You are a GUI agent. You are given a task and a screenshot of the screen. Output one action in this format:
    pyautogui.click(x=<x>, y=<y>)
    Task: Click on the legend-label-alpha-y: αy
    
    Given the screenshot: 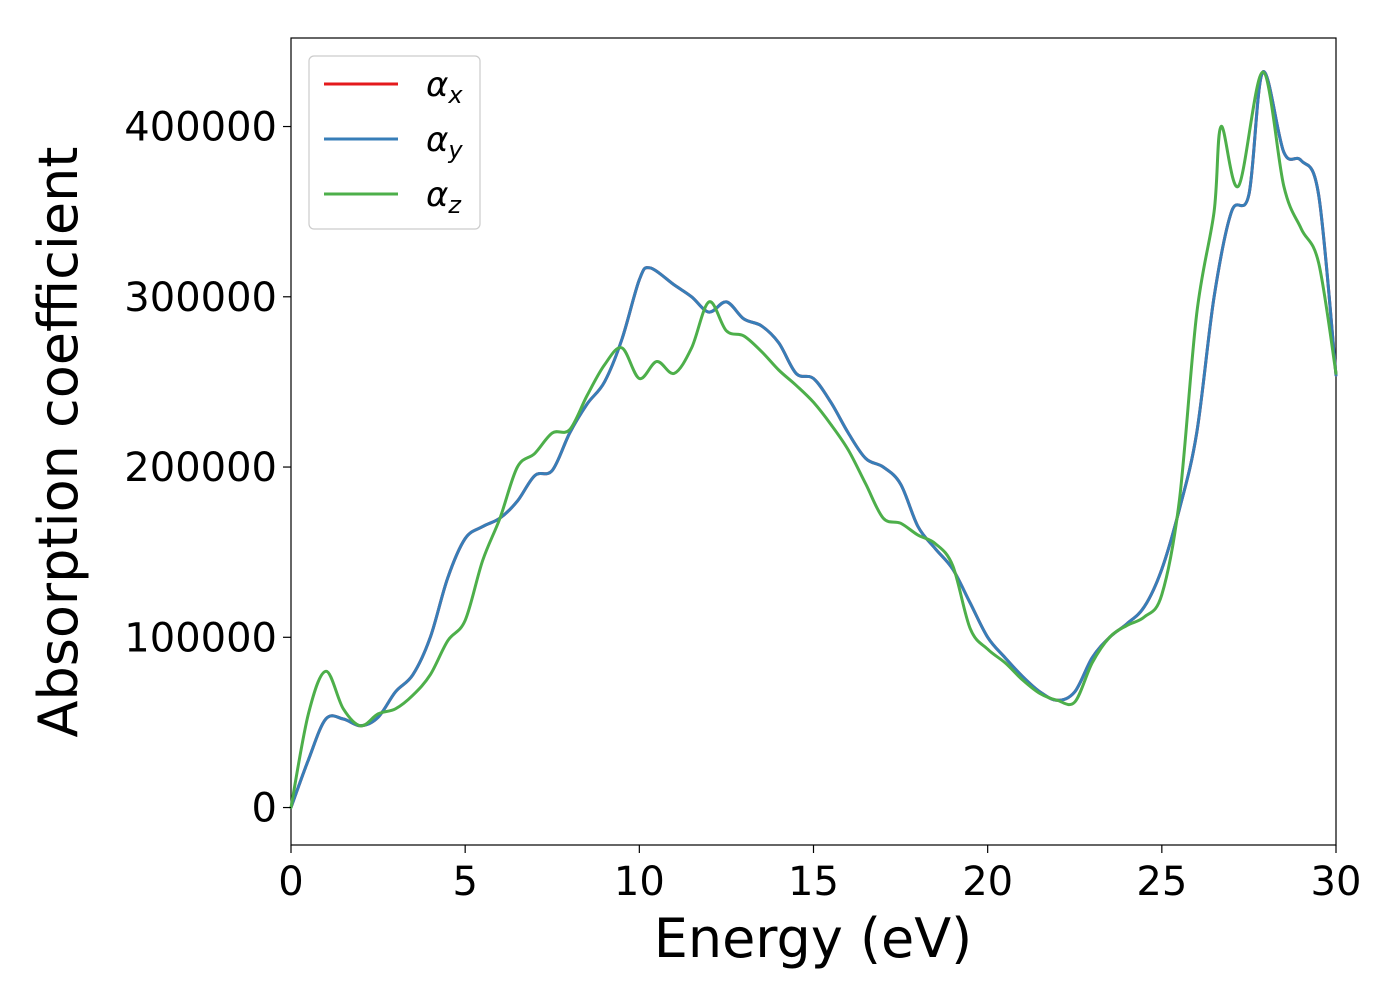 What is the action you would take?
    pyautogui.click(x=444, y=142)
    